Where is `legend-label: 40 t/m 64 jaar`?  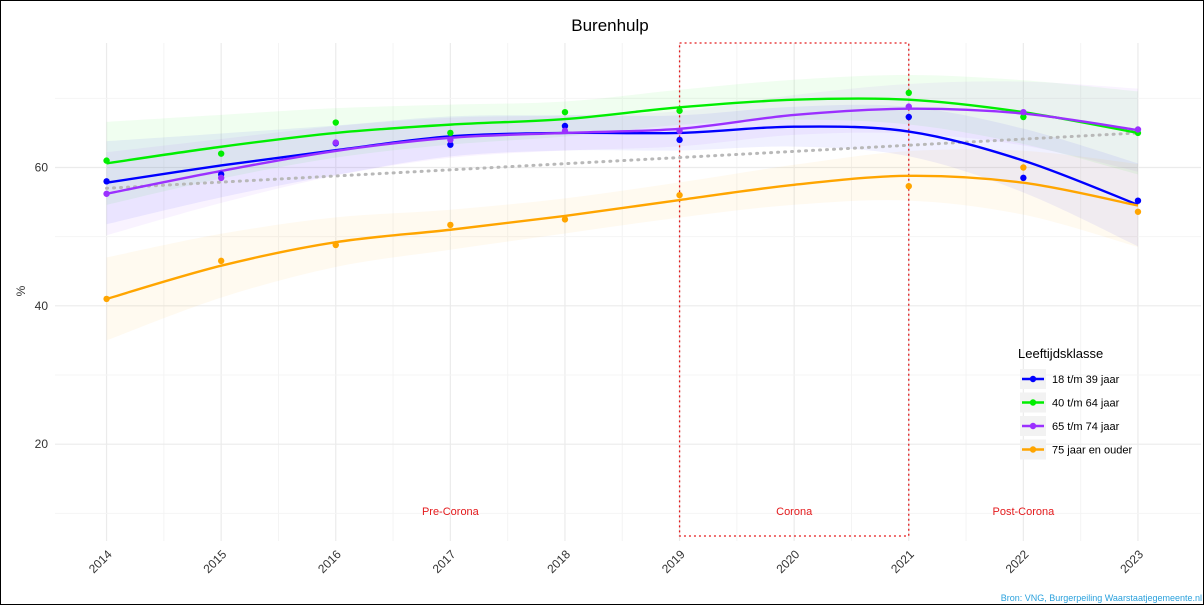
legend-label: 40 t/m 64 jaar is located at coordinates (1086, 404).